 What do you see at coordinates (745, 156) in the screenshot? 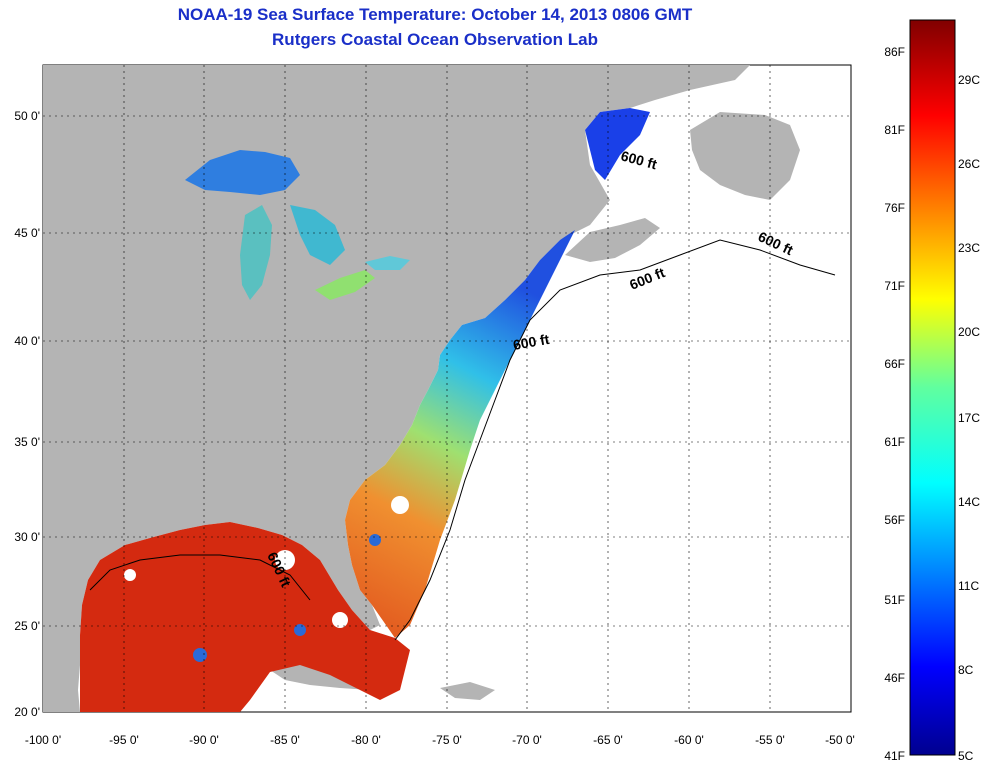
I see `land-maritimes` at bounding box center [745, 156].